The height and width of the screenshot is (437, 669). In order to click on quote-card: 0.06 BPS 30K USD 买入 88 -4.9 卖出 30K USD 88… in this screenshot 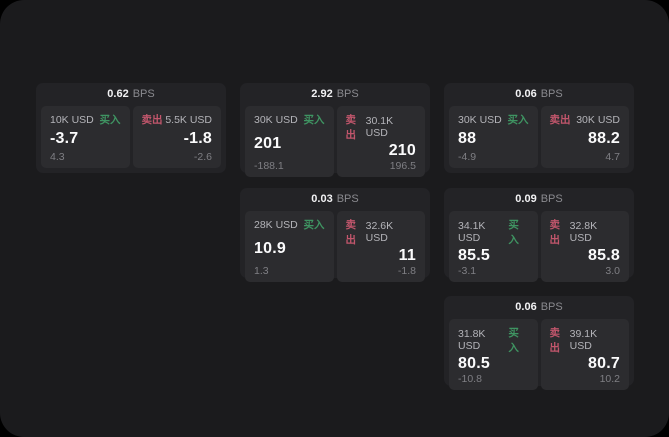, I will do `click(539, 128)`.